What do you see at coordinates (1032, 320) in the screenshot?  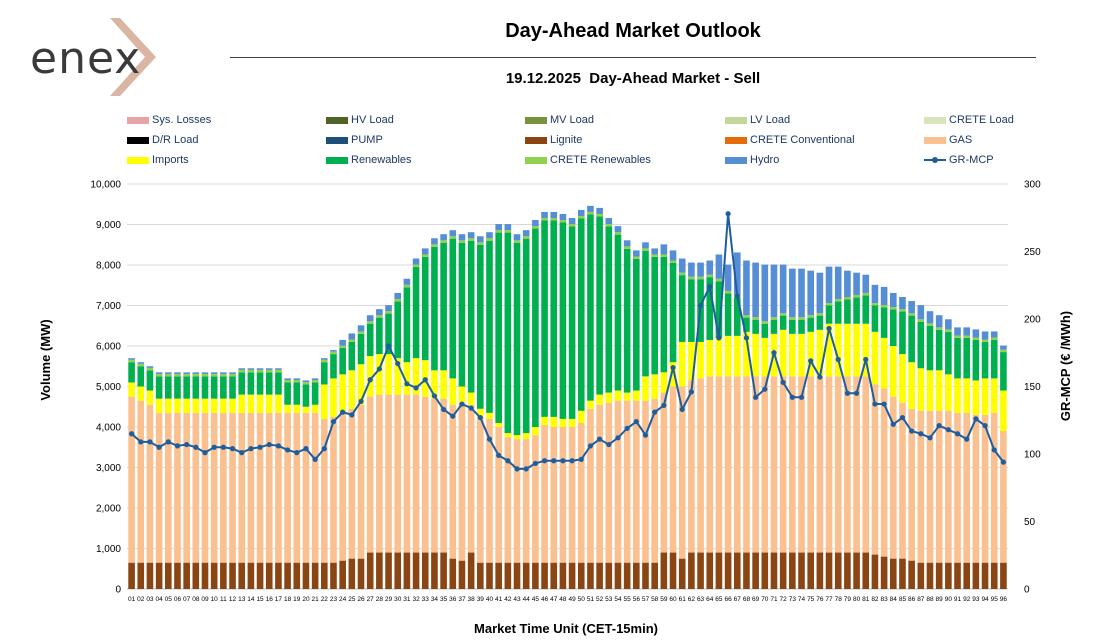 I see `y2-tick-label: 200` at bounding box center [1032, 320].